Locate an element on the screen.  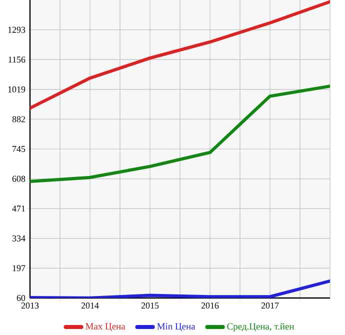
x-tick-label: 2017 is located at coordinates (270, 305).